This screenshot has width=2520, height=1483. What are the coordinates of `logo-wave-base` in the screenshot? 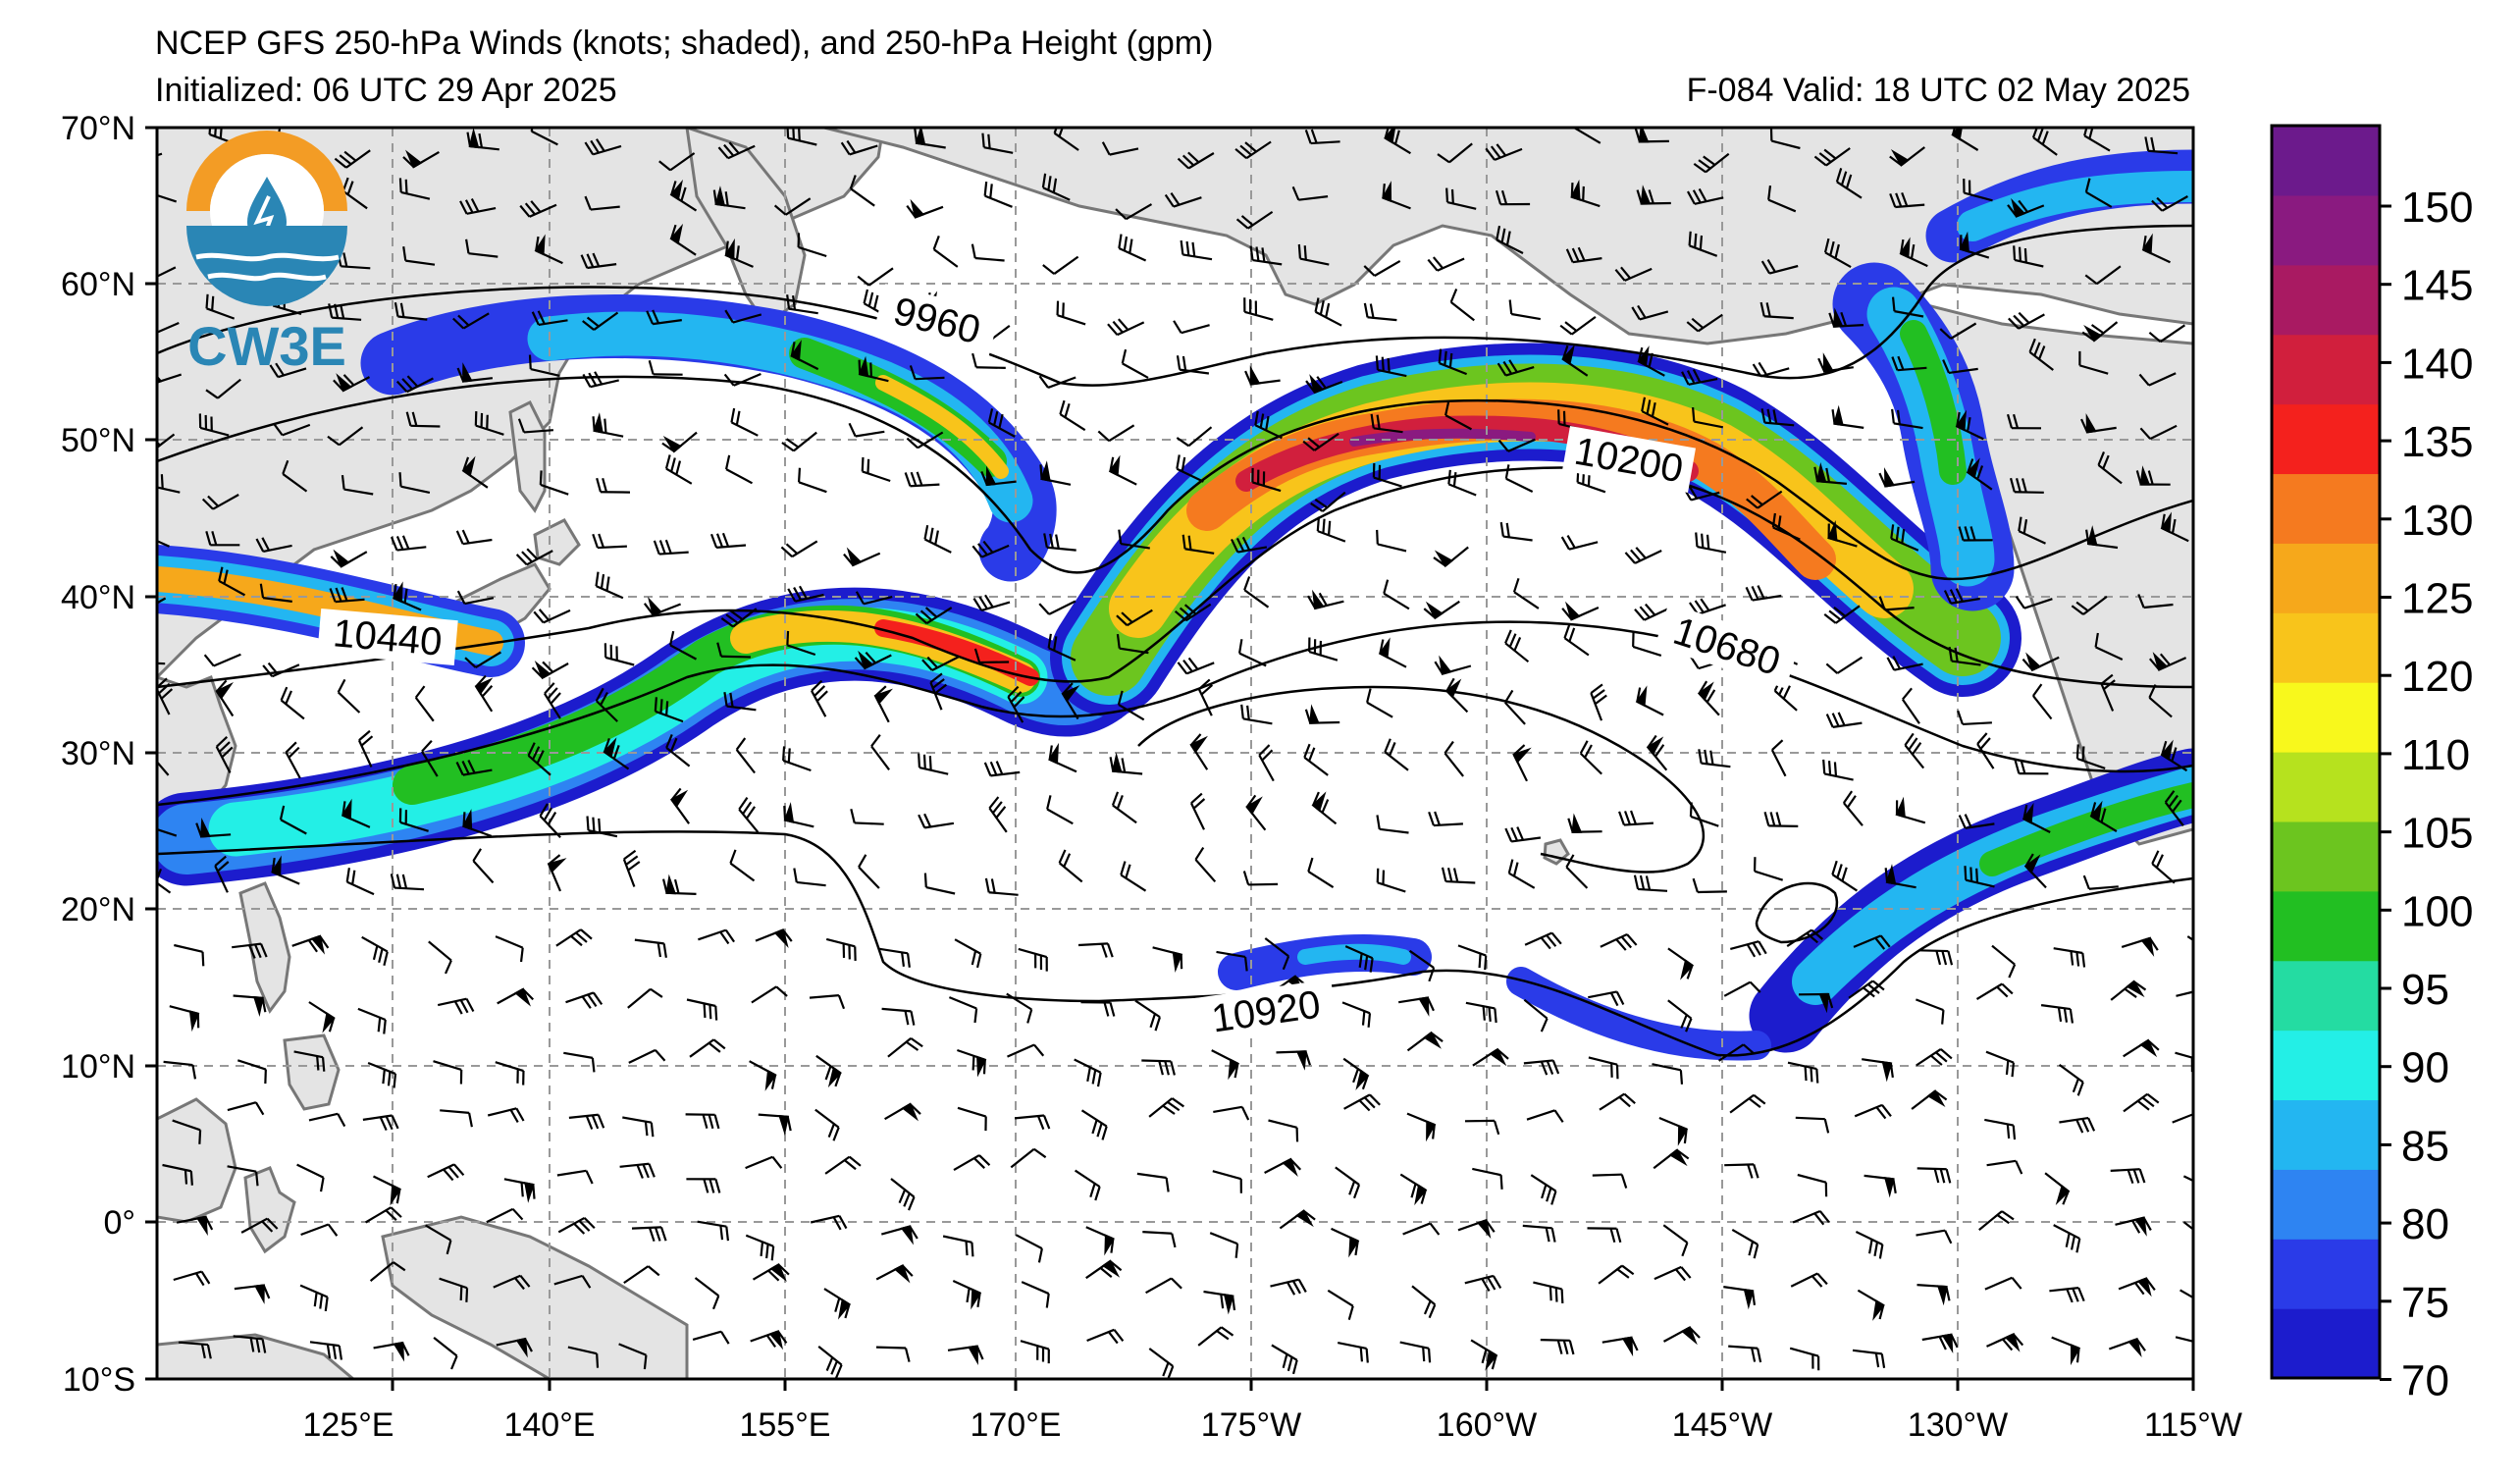 It's located at (266, 266).